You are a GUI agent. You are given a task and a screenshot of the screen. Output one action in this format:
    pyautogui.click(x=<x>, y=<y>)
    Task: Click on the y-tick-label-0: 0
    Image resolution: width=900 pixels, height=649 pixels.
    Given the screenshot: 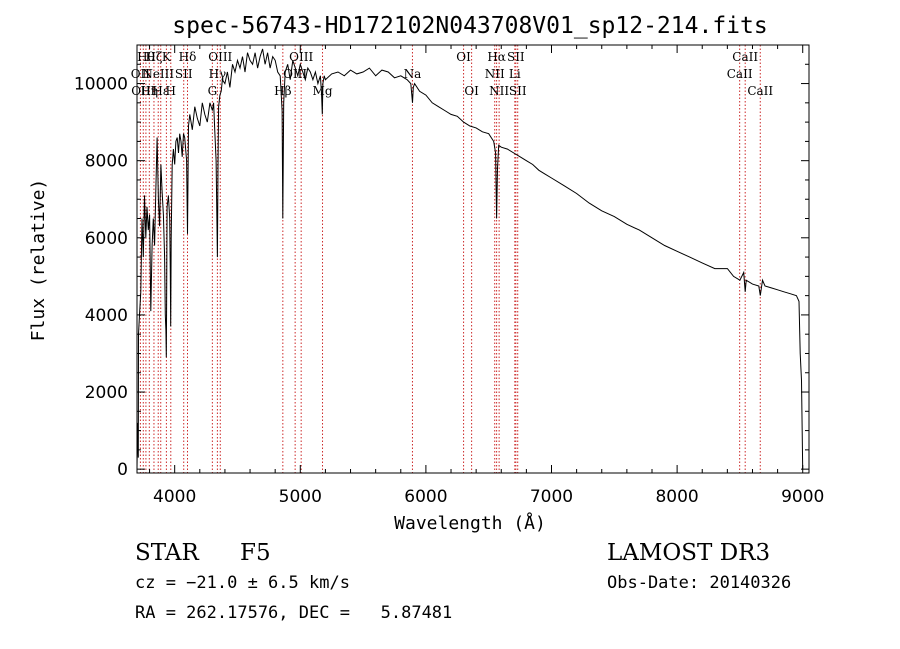 What is the action you would take?
    pyautogui.click(x=122, y=470)
    